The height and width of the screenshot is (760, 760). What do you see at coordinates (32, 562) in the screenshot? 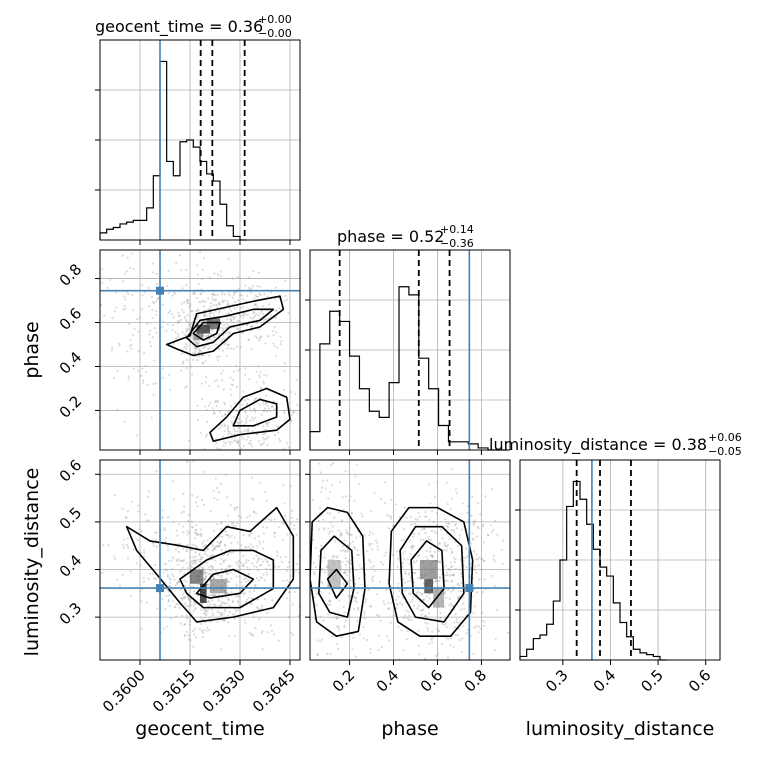
I see `ylabel-luminosity-distance: luminosity_distance` at bounding box center [32, 562].